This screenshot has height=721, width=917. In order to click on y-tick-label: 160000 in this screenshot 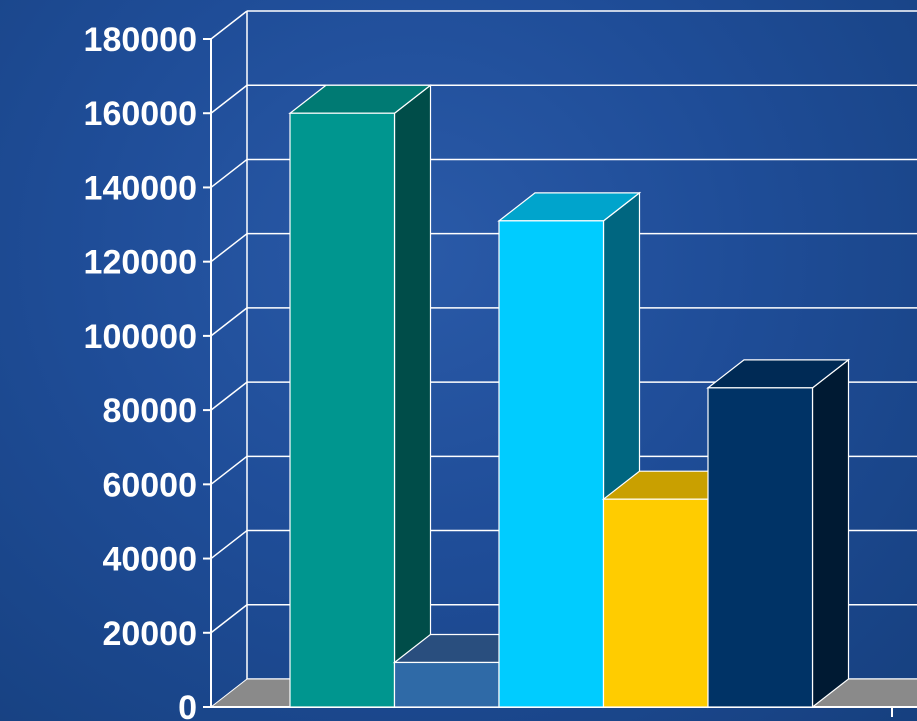, I will do `click(140, 114)`.